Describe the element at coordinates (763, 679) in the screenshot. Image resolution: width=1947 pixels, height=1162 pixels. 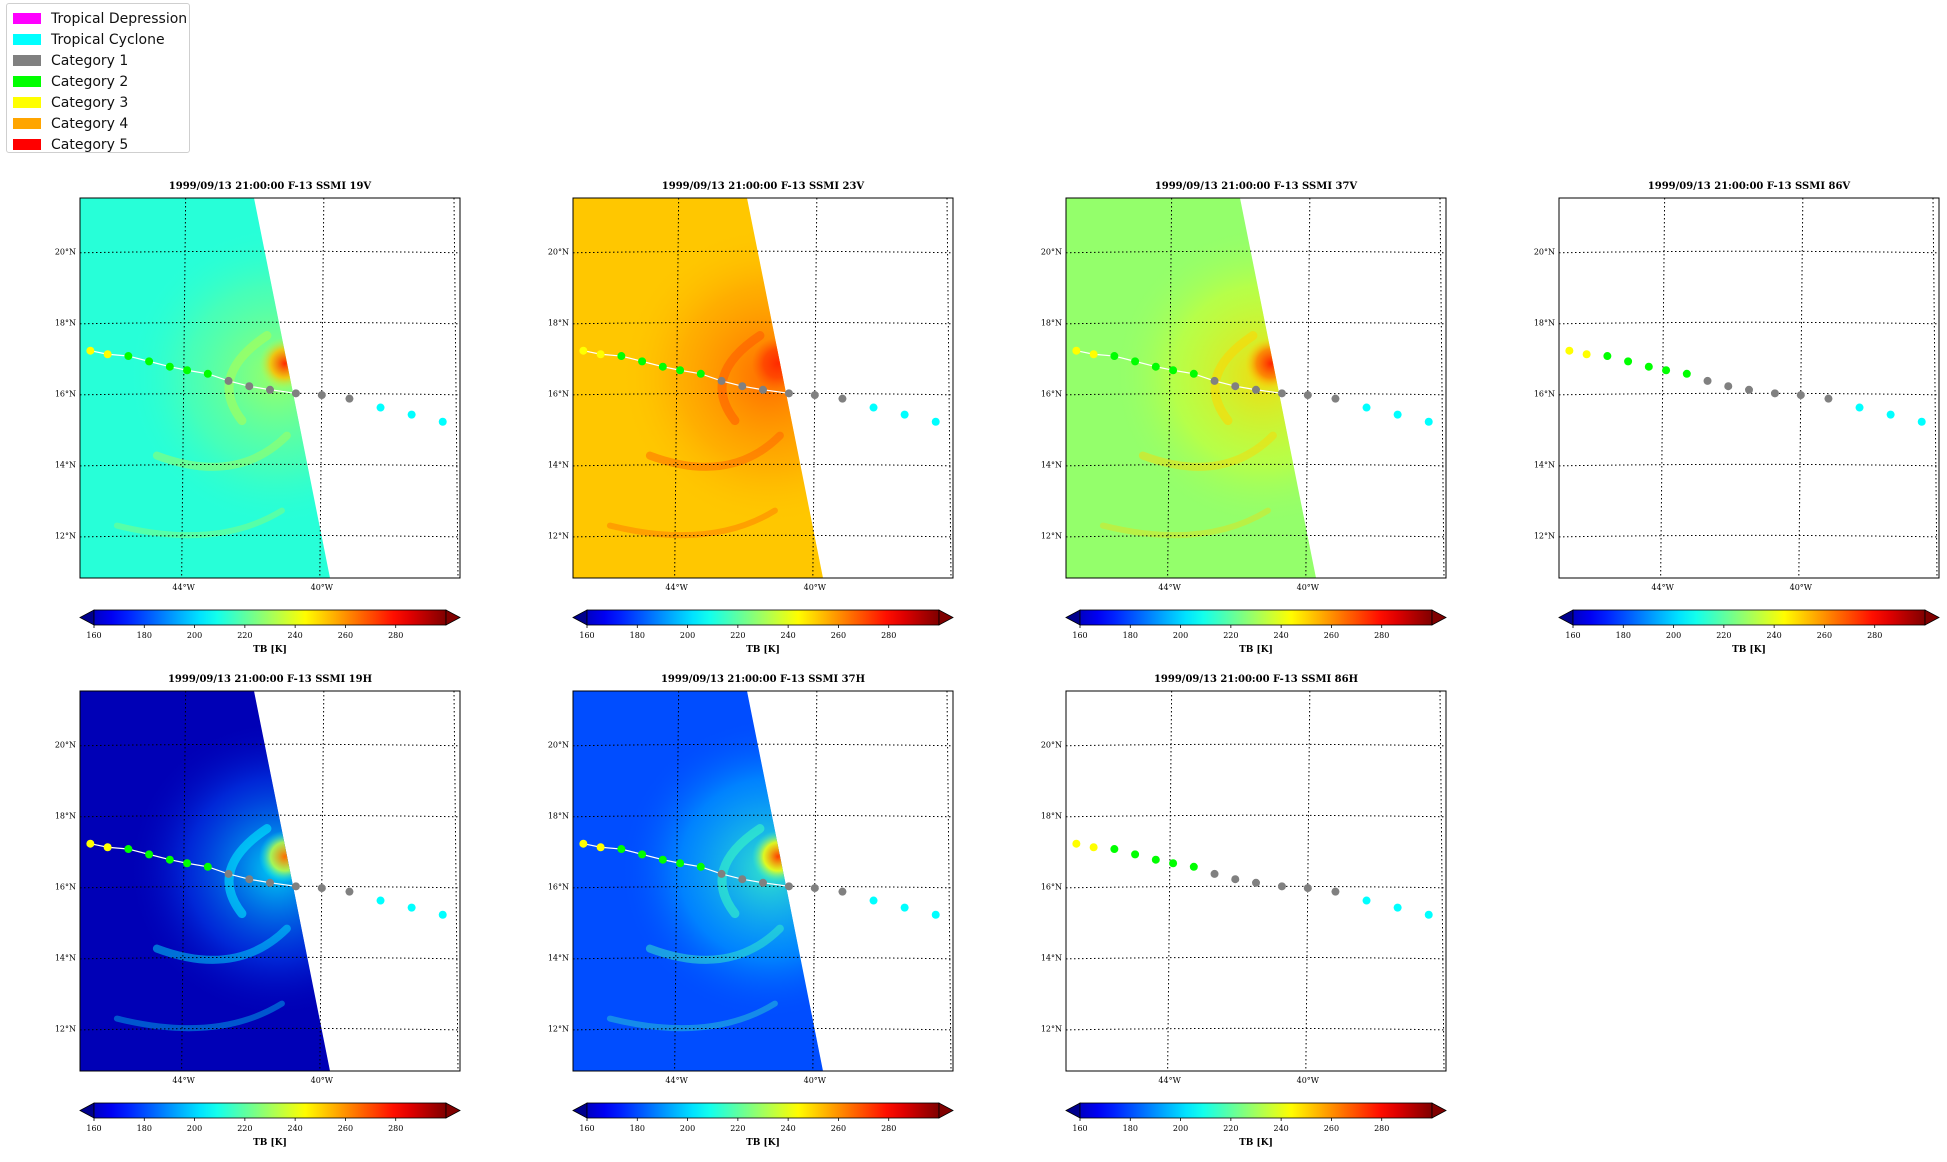
I see `panel-title: 1999/09/13 21:00:00 F-13 SSMI 37H` at that location.